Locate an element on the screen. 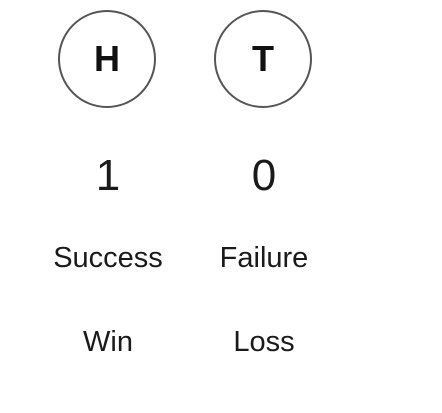 This screenshot has height=413, width=442. tails-coin: T is located at coordinates (263, 59).